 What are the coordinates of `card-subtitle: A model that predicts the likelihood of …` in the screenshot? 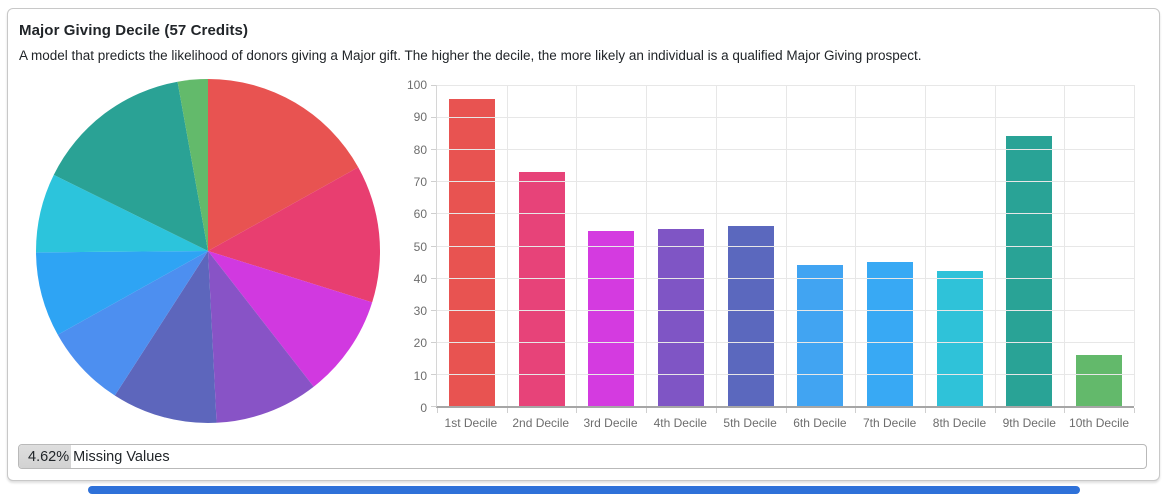 It's located at (470, 55).